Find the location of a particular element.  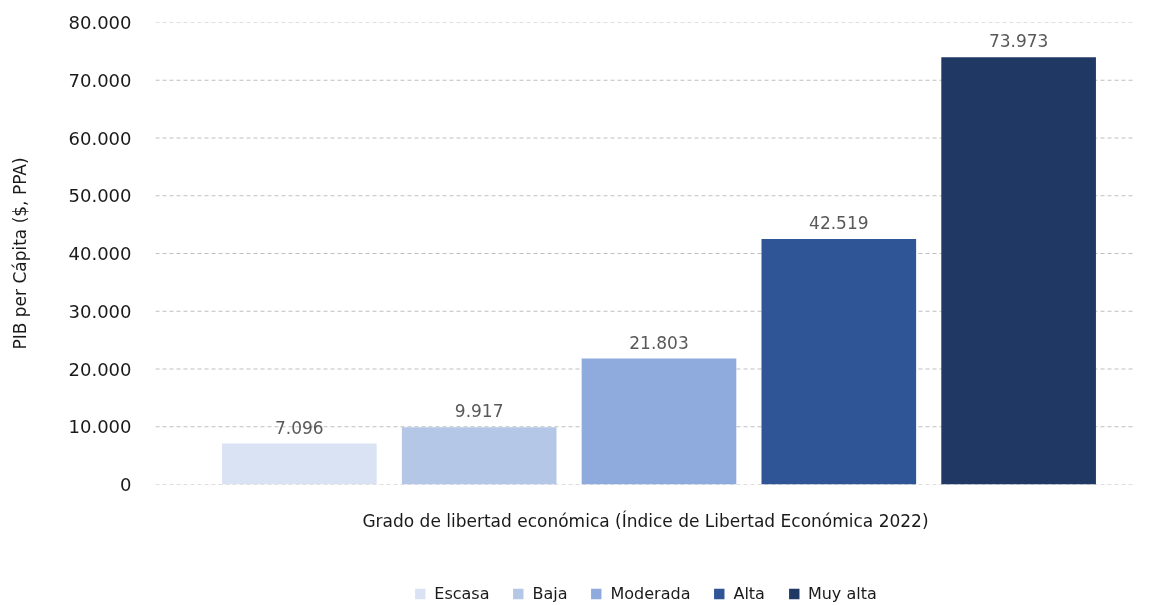

y-tick-label: 0 is located at coordinates (126, 484).